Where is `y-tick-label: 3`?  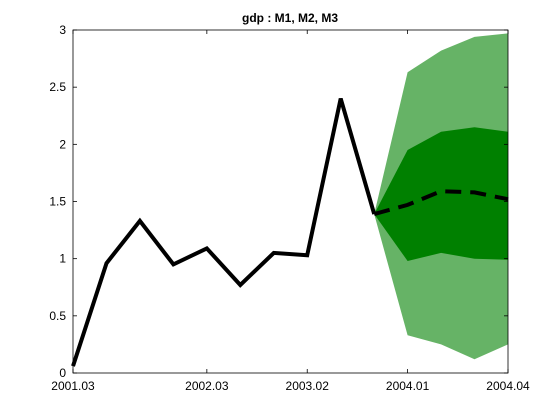
y-tick-label: 3 is located at coordinates (62, 30).